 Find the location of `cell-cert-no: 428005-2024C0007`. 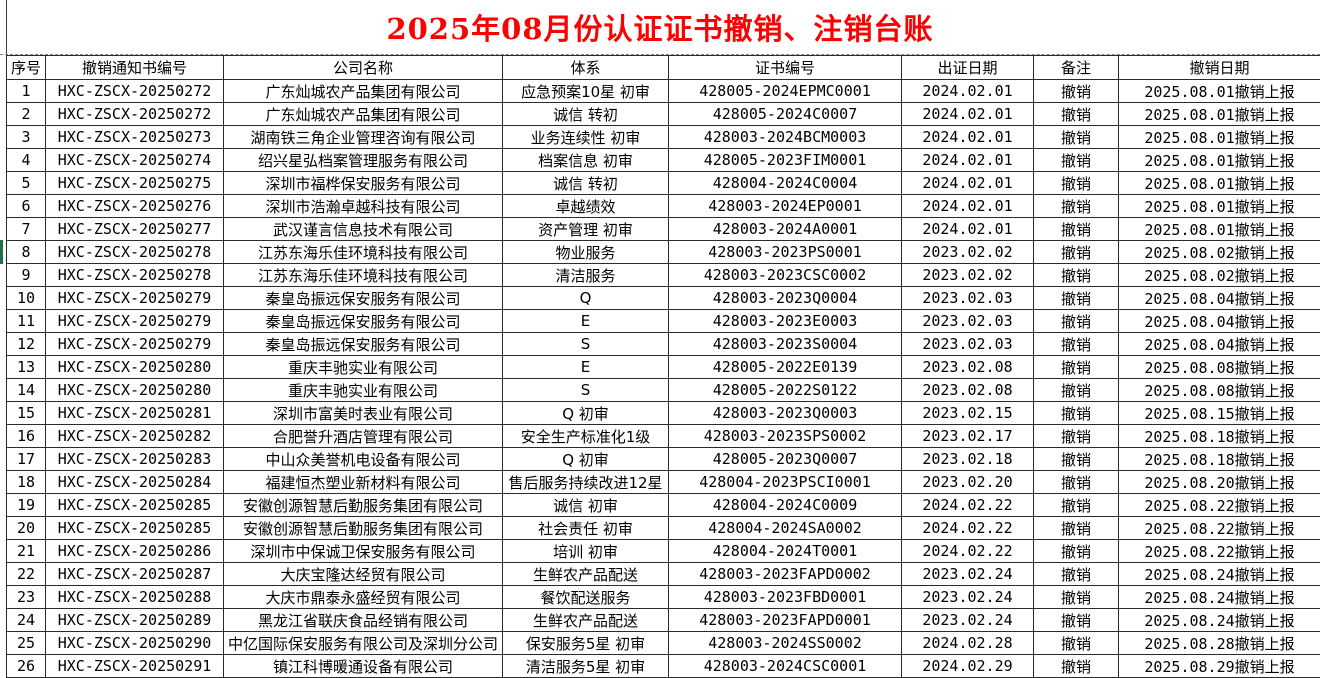

cell-cert-no: 428005-2024C0007 is located at coordinates (785, 114).